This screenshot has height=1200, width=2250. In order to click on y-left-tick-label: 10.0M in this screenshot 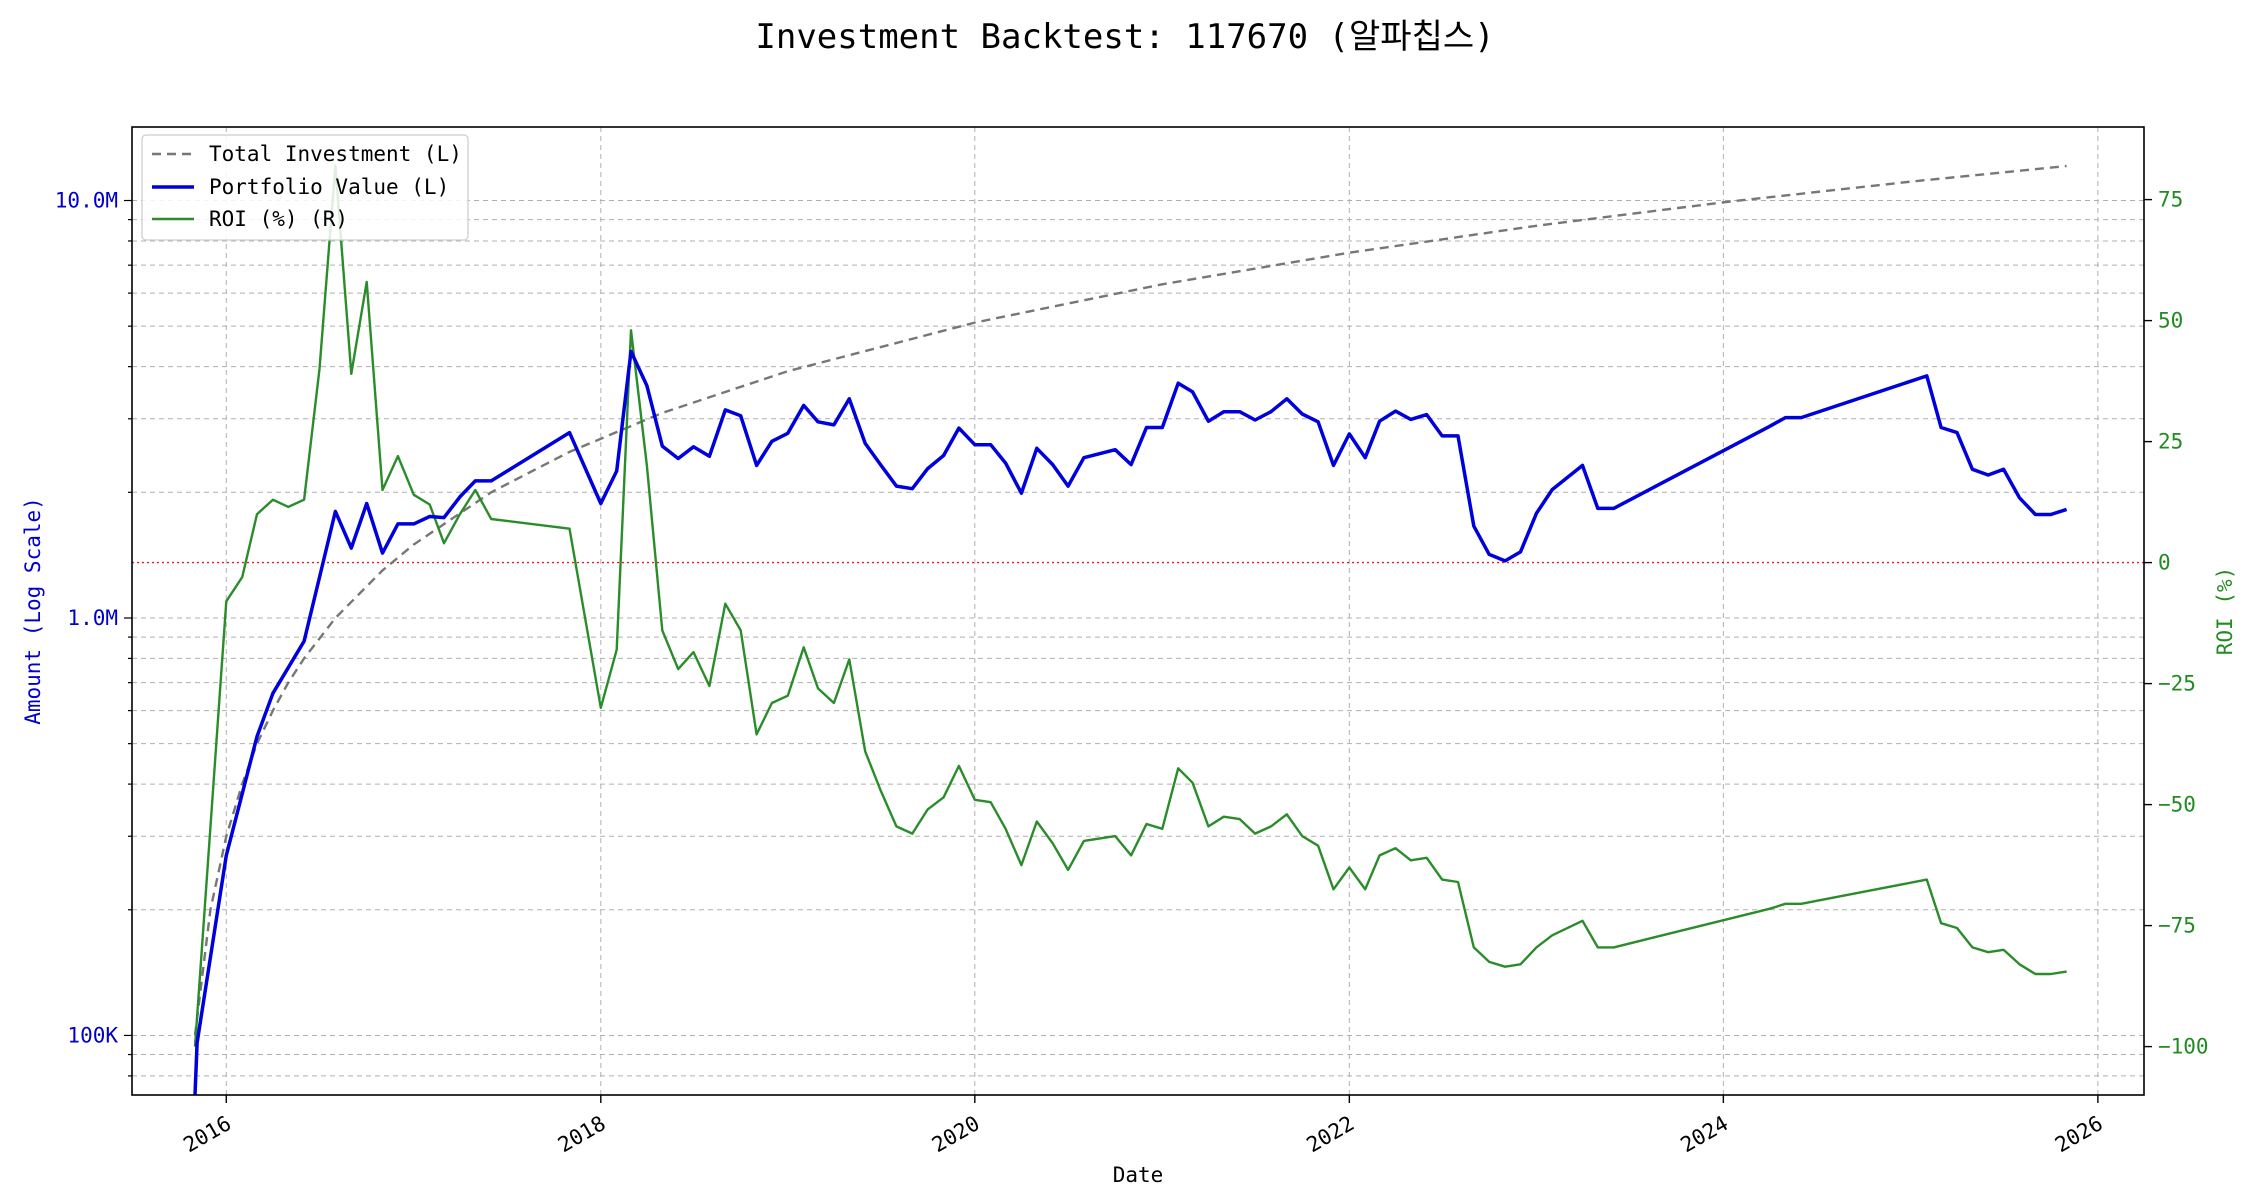, I will do `click(86, 201)`.